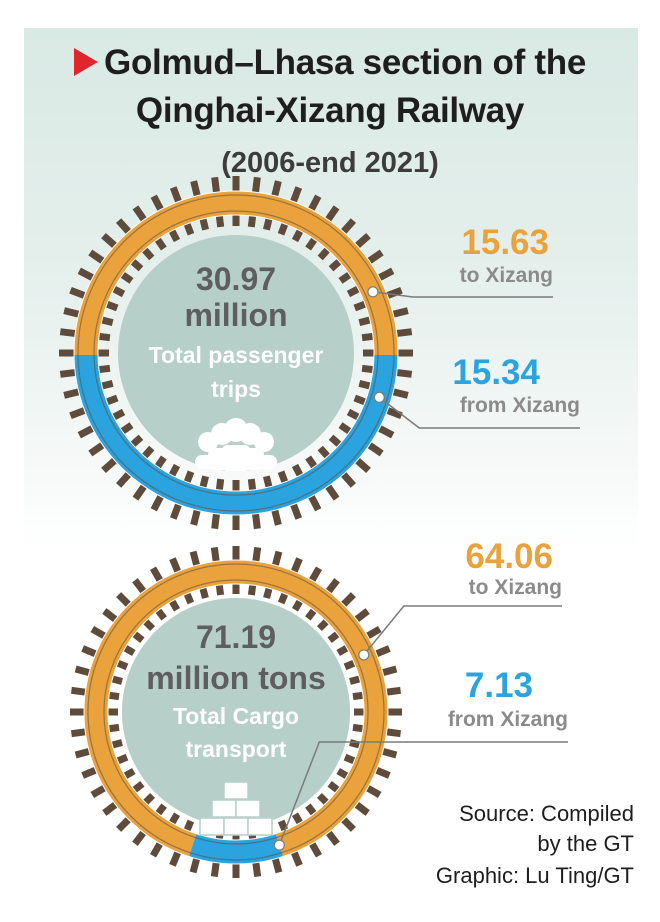 The width and height of the screenshot is (660, 922). What do you see at coordinates (496, 372) in the screenshot?
I see `callout-value: 15.34` at bounding box center [496, 372].